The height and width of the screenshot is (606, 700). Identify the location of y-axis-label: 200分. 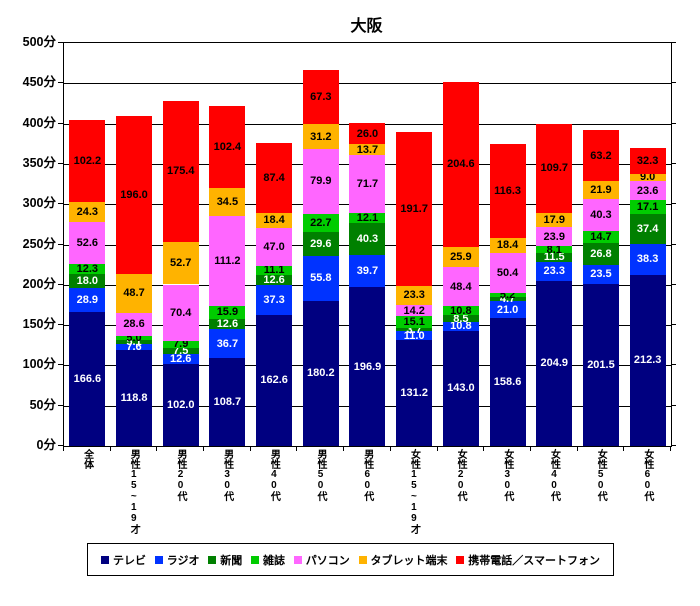
(39, 283).